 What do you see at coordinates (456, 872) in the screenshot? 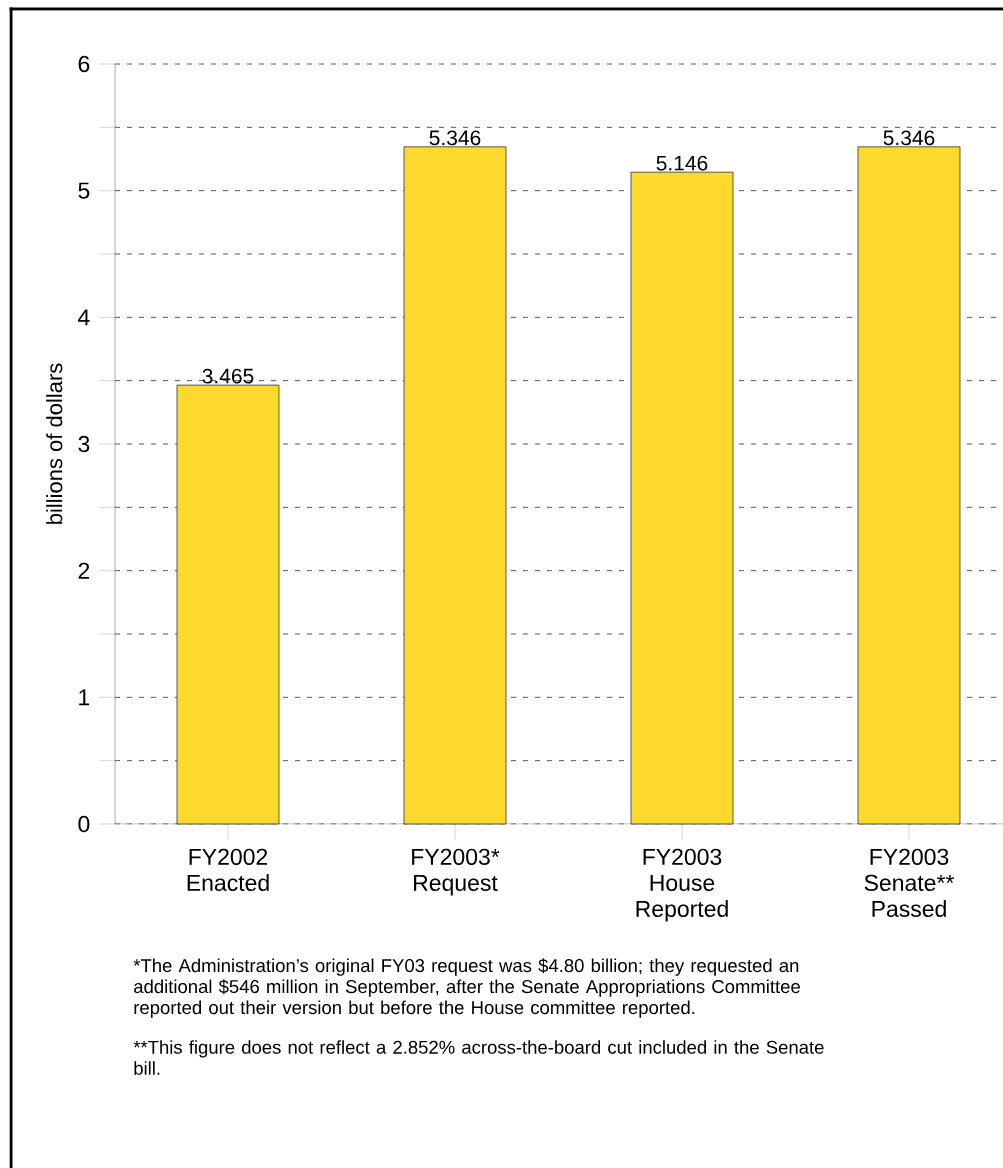
I see `x-tick-label: FY2003* Request` at bounding box center [456, 872].